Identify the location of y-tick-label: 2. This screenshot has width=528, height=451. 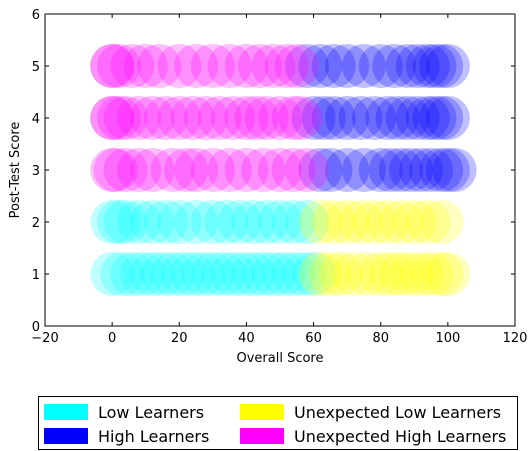
(36, 223).